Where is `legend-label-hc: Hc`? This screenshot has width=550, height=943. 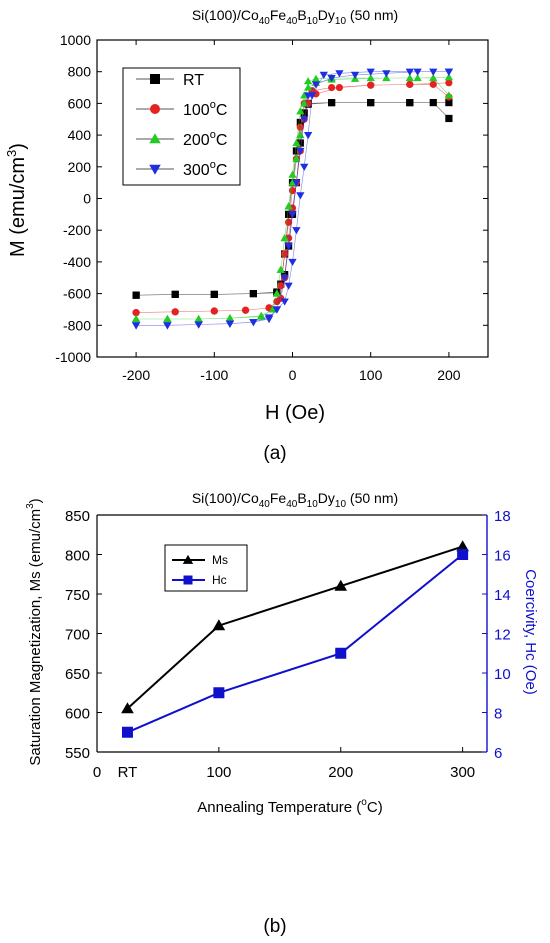 legend-label-hc: Hc is located at coordinates (219, 580).